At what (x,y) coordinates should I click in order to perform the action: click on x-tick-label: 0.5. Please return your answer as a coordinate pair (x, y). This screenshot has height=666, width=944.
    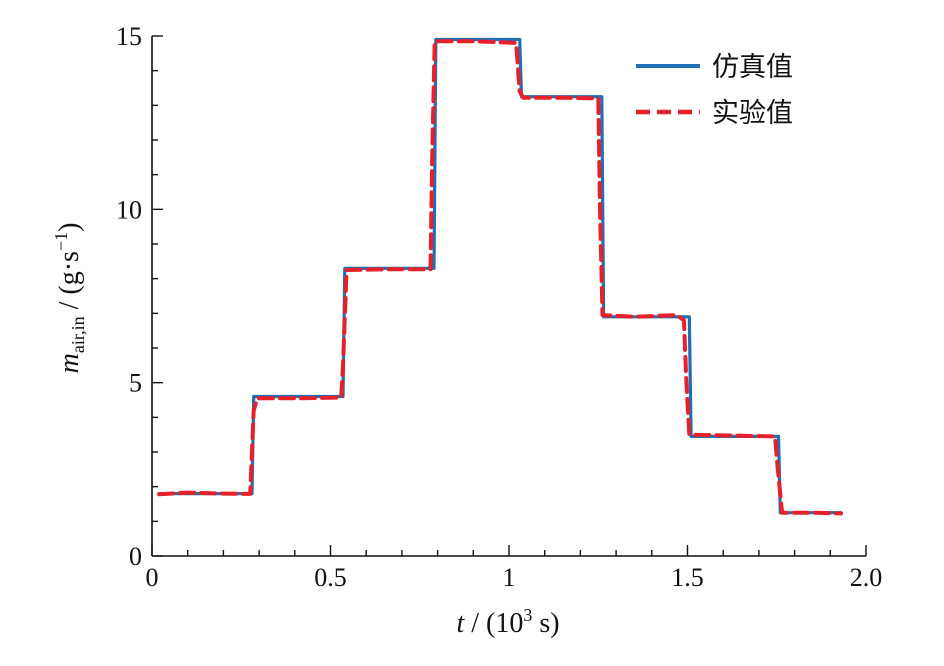
    Looking at the image, I should click on (330, 577).